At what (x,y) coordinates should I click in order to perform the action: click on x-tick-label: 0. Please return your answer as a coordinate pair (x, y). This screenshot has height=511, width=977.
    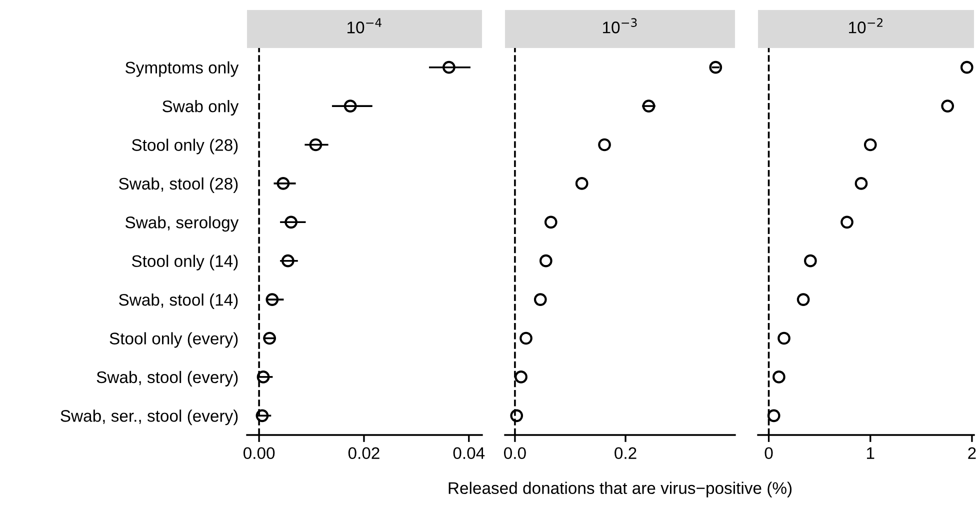
    Looking at the image, I should click on (768, 453).